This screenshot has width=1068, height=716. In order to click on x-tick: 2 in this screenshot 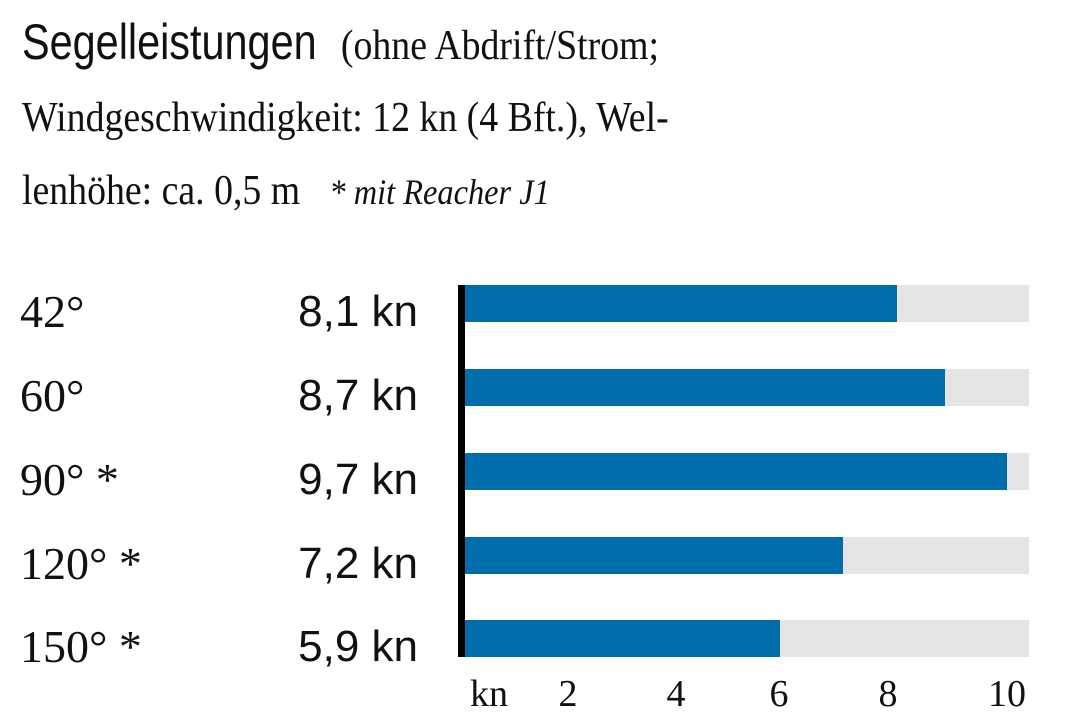, I will do `click(568, 694)`.